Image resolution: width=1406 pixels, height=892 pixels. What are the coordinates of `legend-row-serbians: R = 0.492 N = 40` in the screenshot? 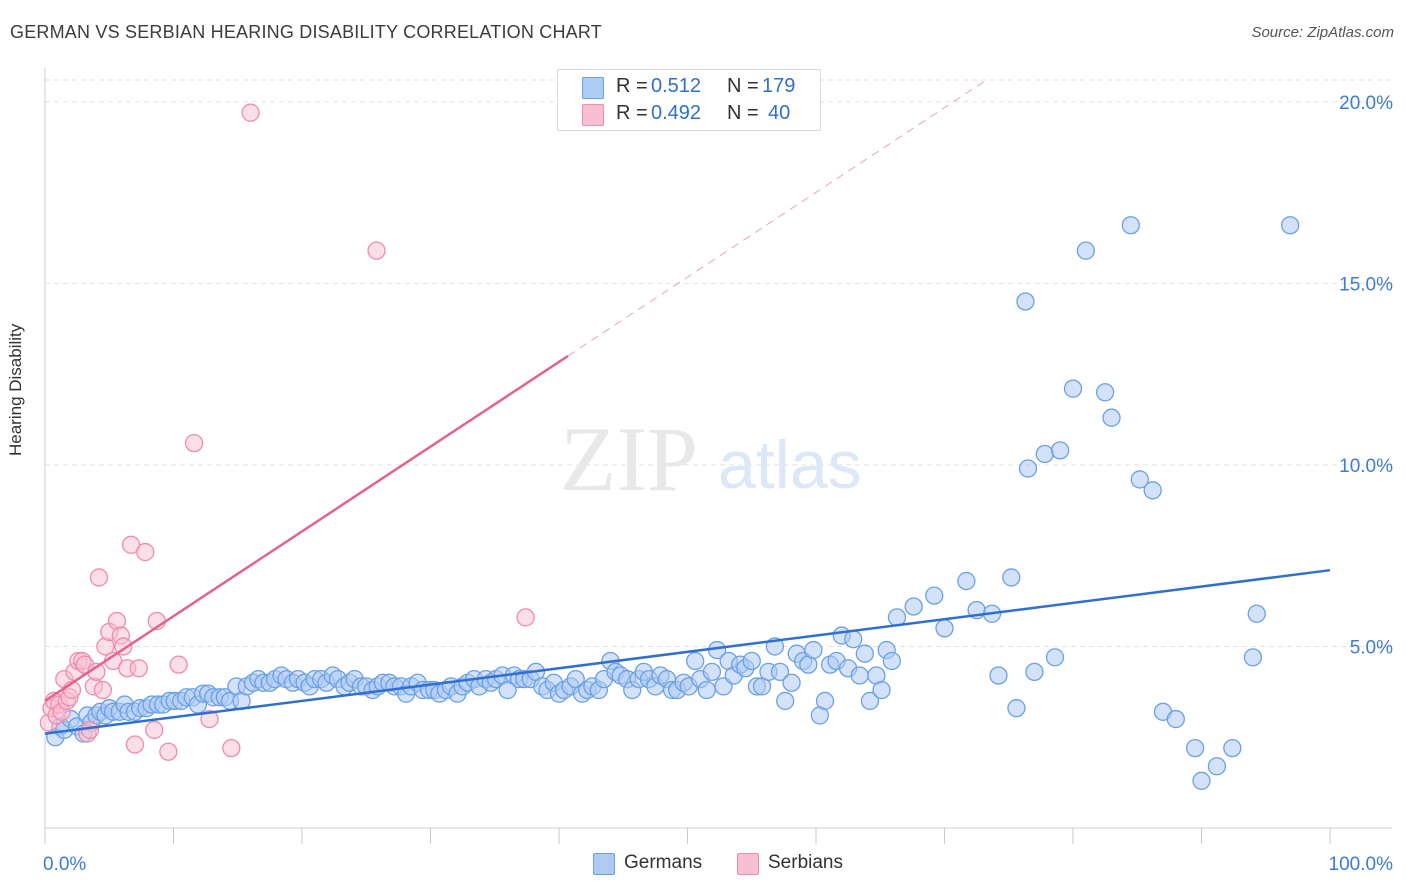 It's located at (686, 114).